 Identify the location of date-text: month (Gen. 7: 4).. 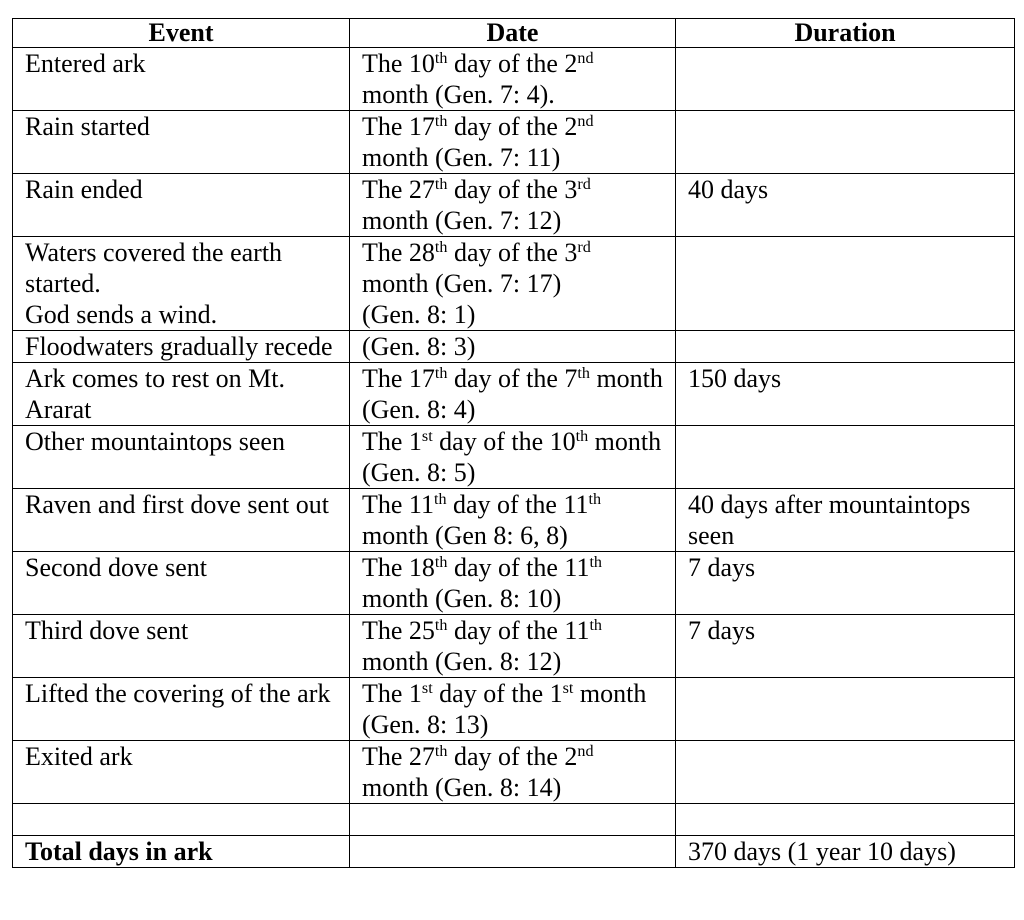
(458, 94).